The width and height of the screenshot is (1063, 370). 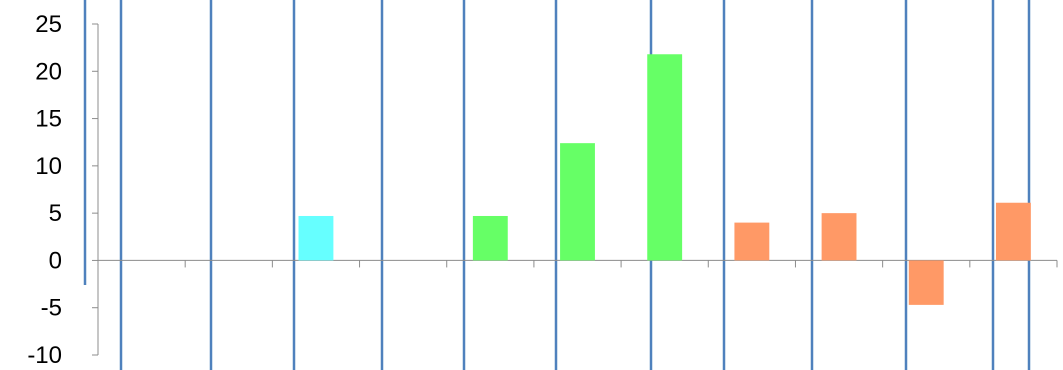 I want to click on y-tick-label: -5, so click(x=51, y=308).